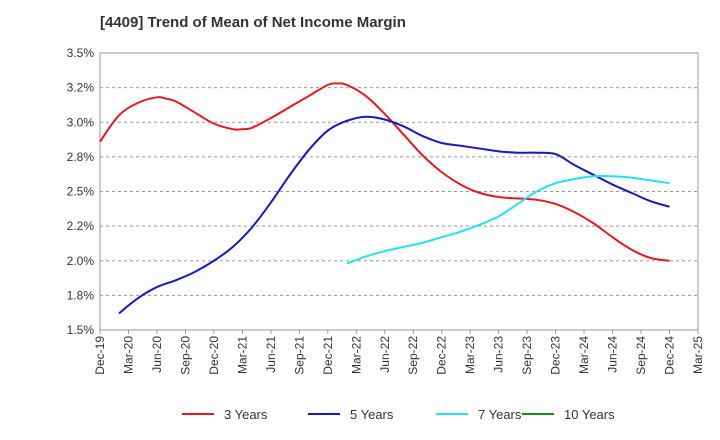  I want to click on legend-label-5-years: 5 Years, so click(372, 414).